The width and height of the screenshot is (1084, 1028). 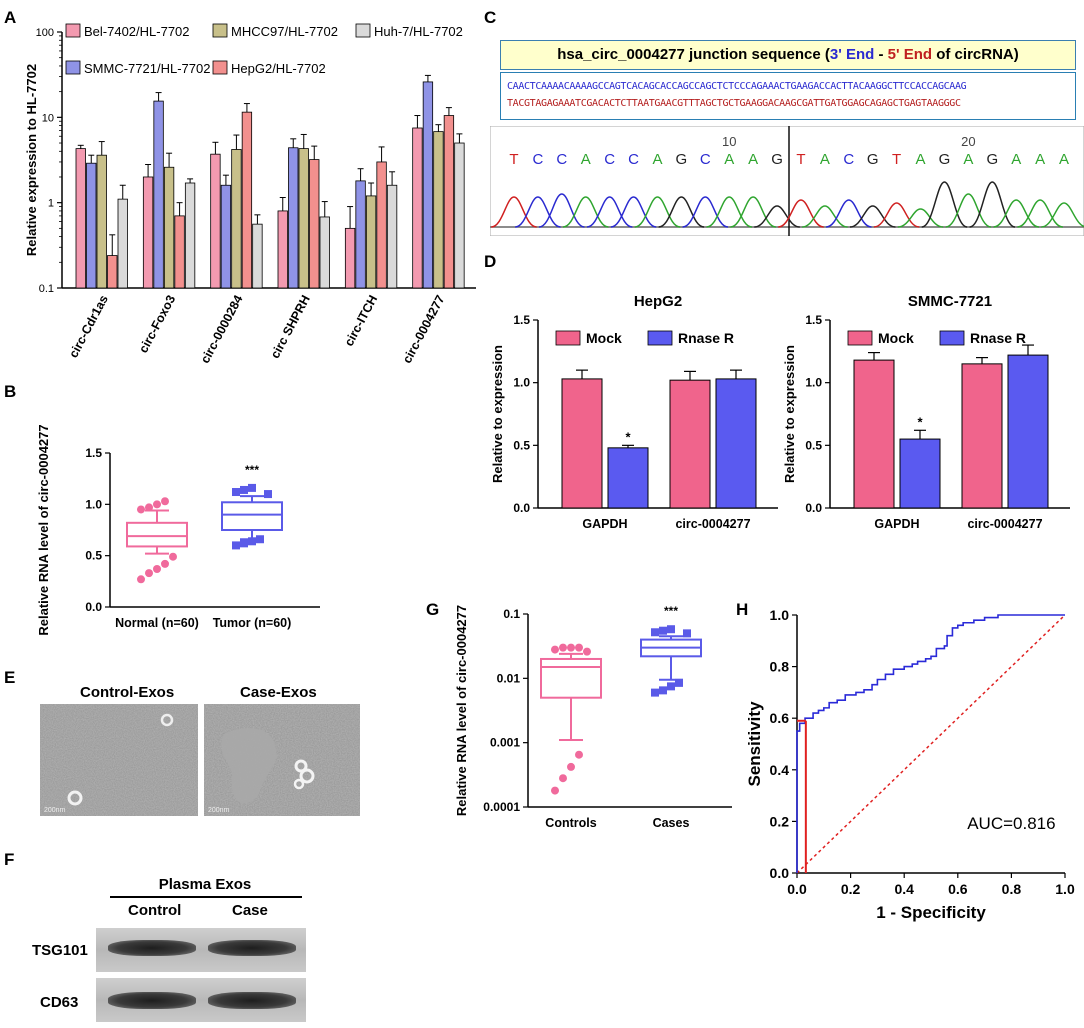 I want to click on blot-strip-cd63, so click(x=201, y=1000).